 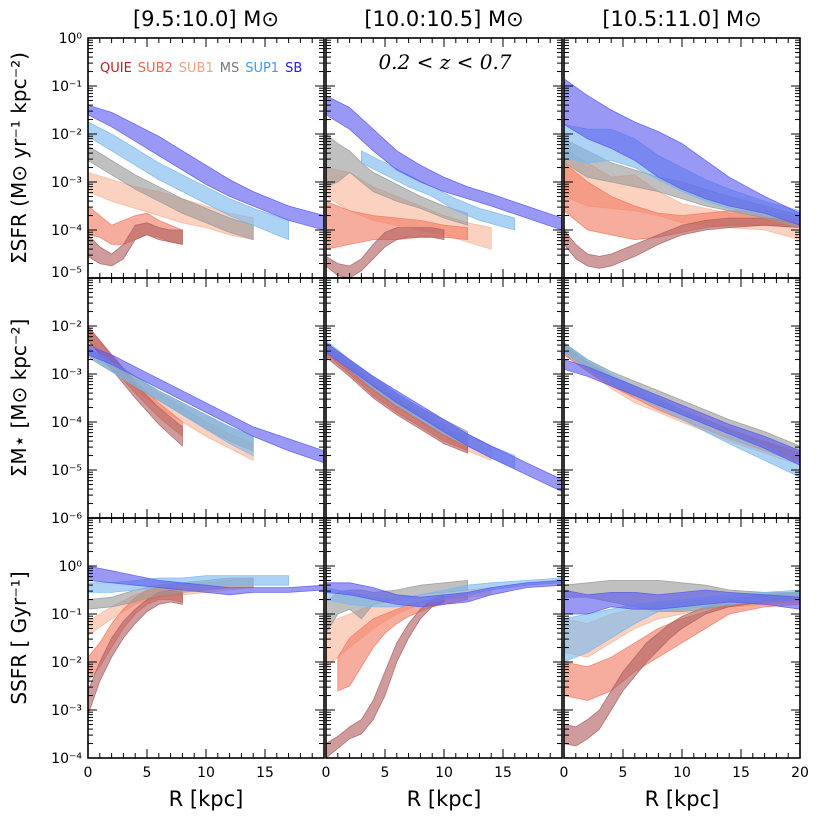 I want to click on y-axis-label: ΣM⋆ [M⊙ kpc⁻²], so click(x=19, y=398).